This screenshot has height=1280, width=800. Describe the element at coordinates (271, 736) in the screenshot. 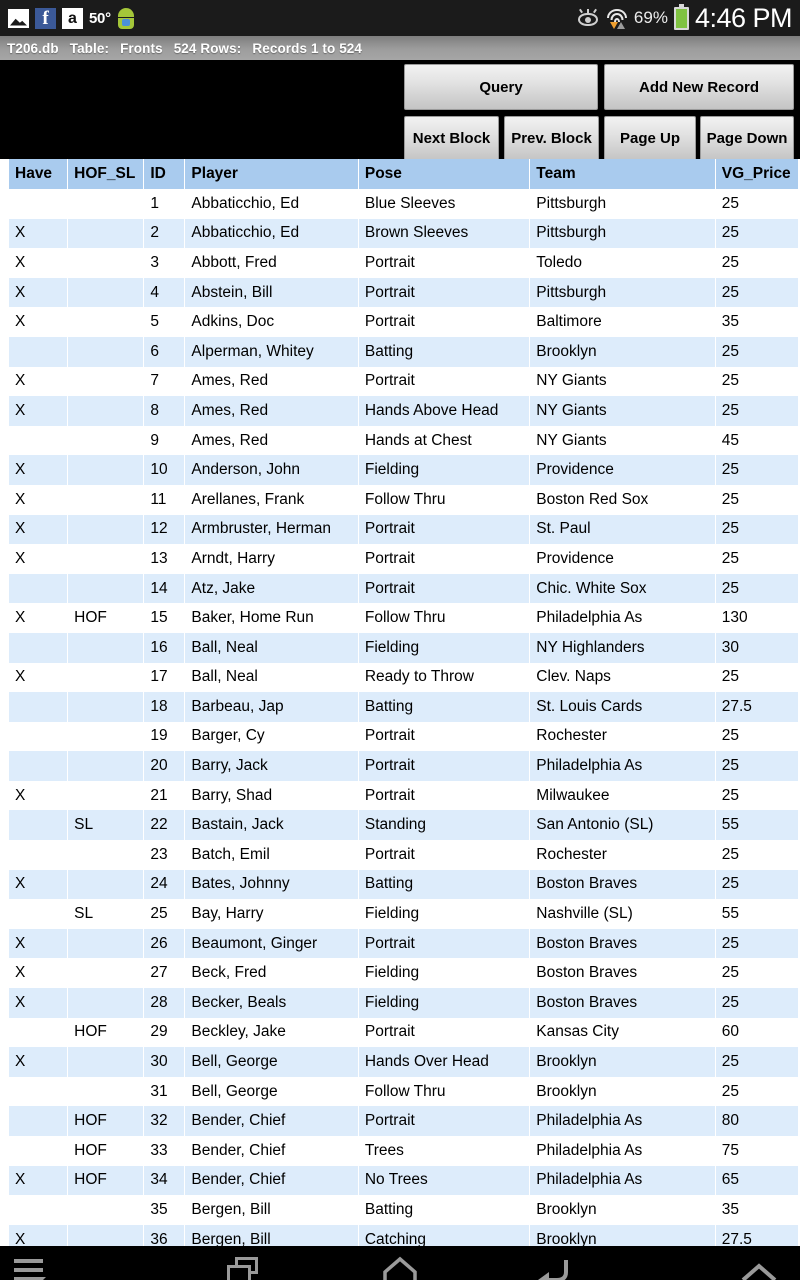

I see `cell-player: Barger, Cy` at that location.